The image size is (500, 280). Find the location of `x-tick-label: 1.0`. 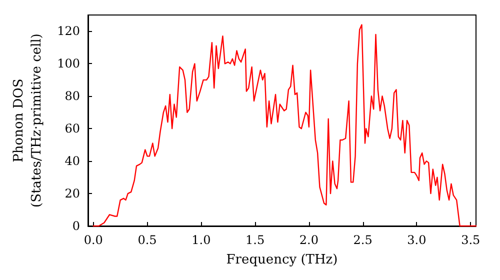

x-tick-label: 1.0 is located at coordinates (201, 240).